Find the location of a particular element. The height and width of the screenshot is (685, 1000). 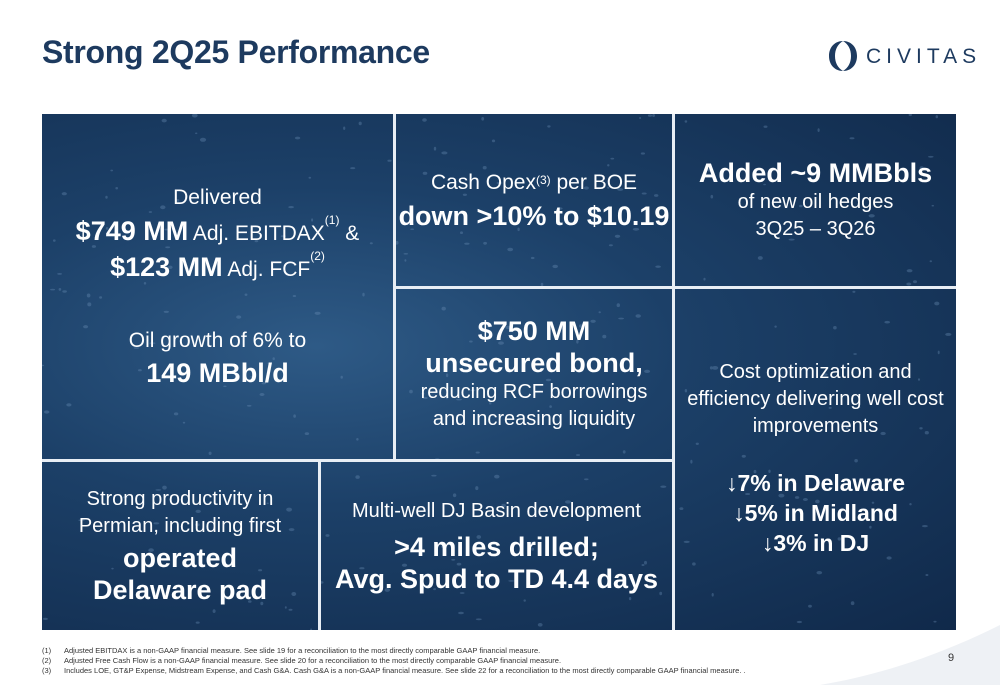

cash-opex-label: Cash Opex(3) per BOE is located at coordinates (534, 182).